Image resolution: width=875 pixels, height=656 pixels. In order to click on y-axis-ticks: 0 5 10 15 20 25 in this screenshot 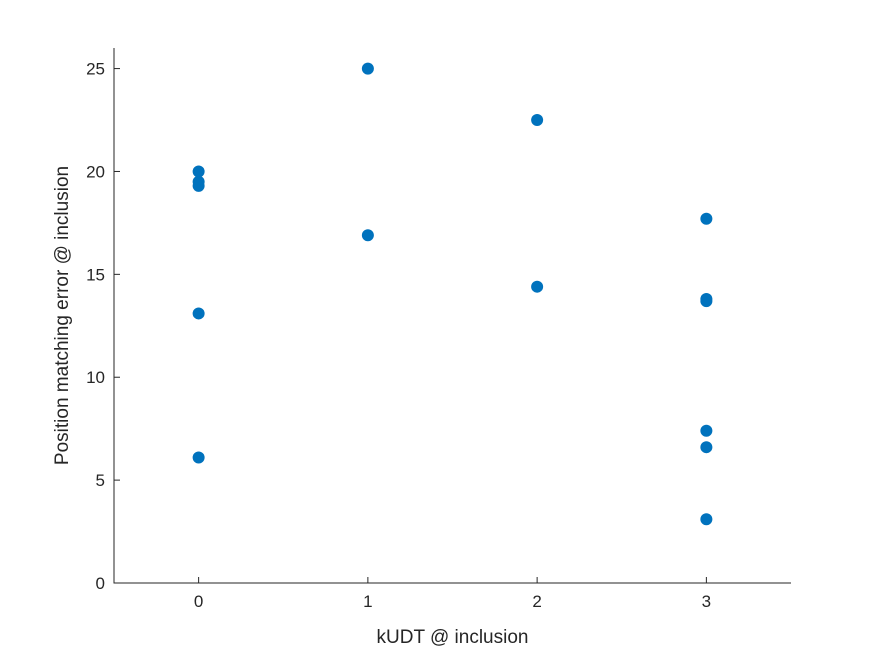, I will do `click(103, 326)`.